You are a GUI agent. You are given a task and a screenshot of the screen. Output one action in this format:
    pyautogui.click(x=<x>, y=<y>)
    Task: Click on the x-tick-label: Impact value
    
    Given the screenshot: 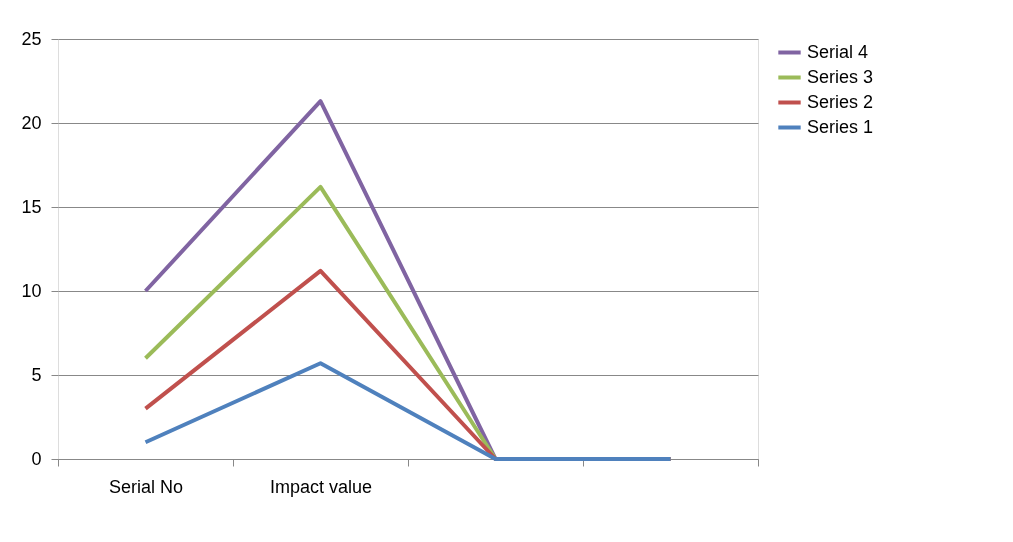 What is the action you would take?
    pyautogui.click(x=321, y=486)
    